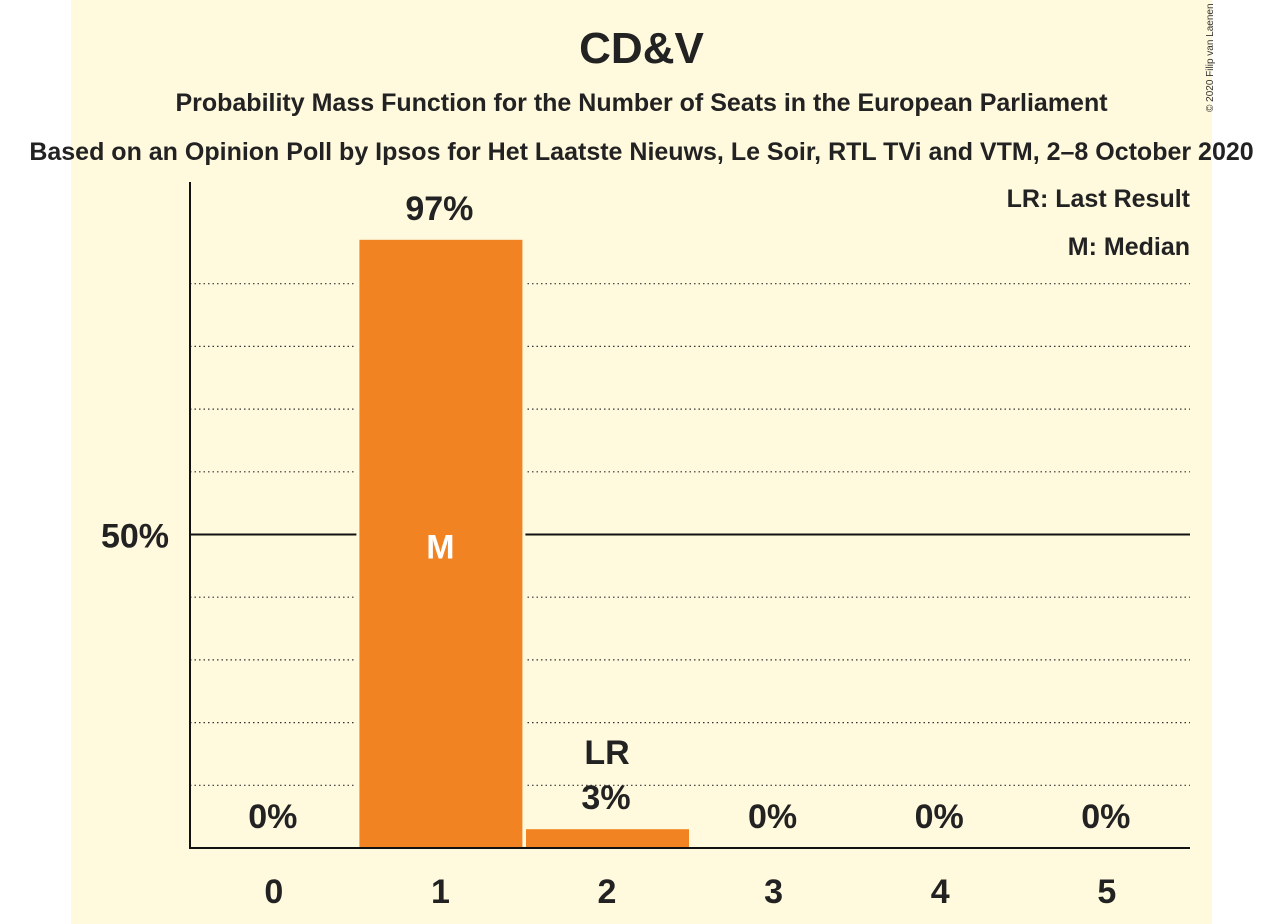  Describe the element at coordinates (439, 209) in the screenshot. I see `data-label: 97%` at that location.